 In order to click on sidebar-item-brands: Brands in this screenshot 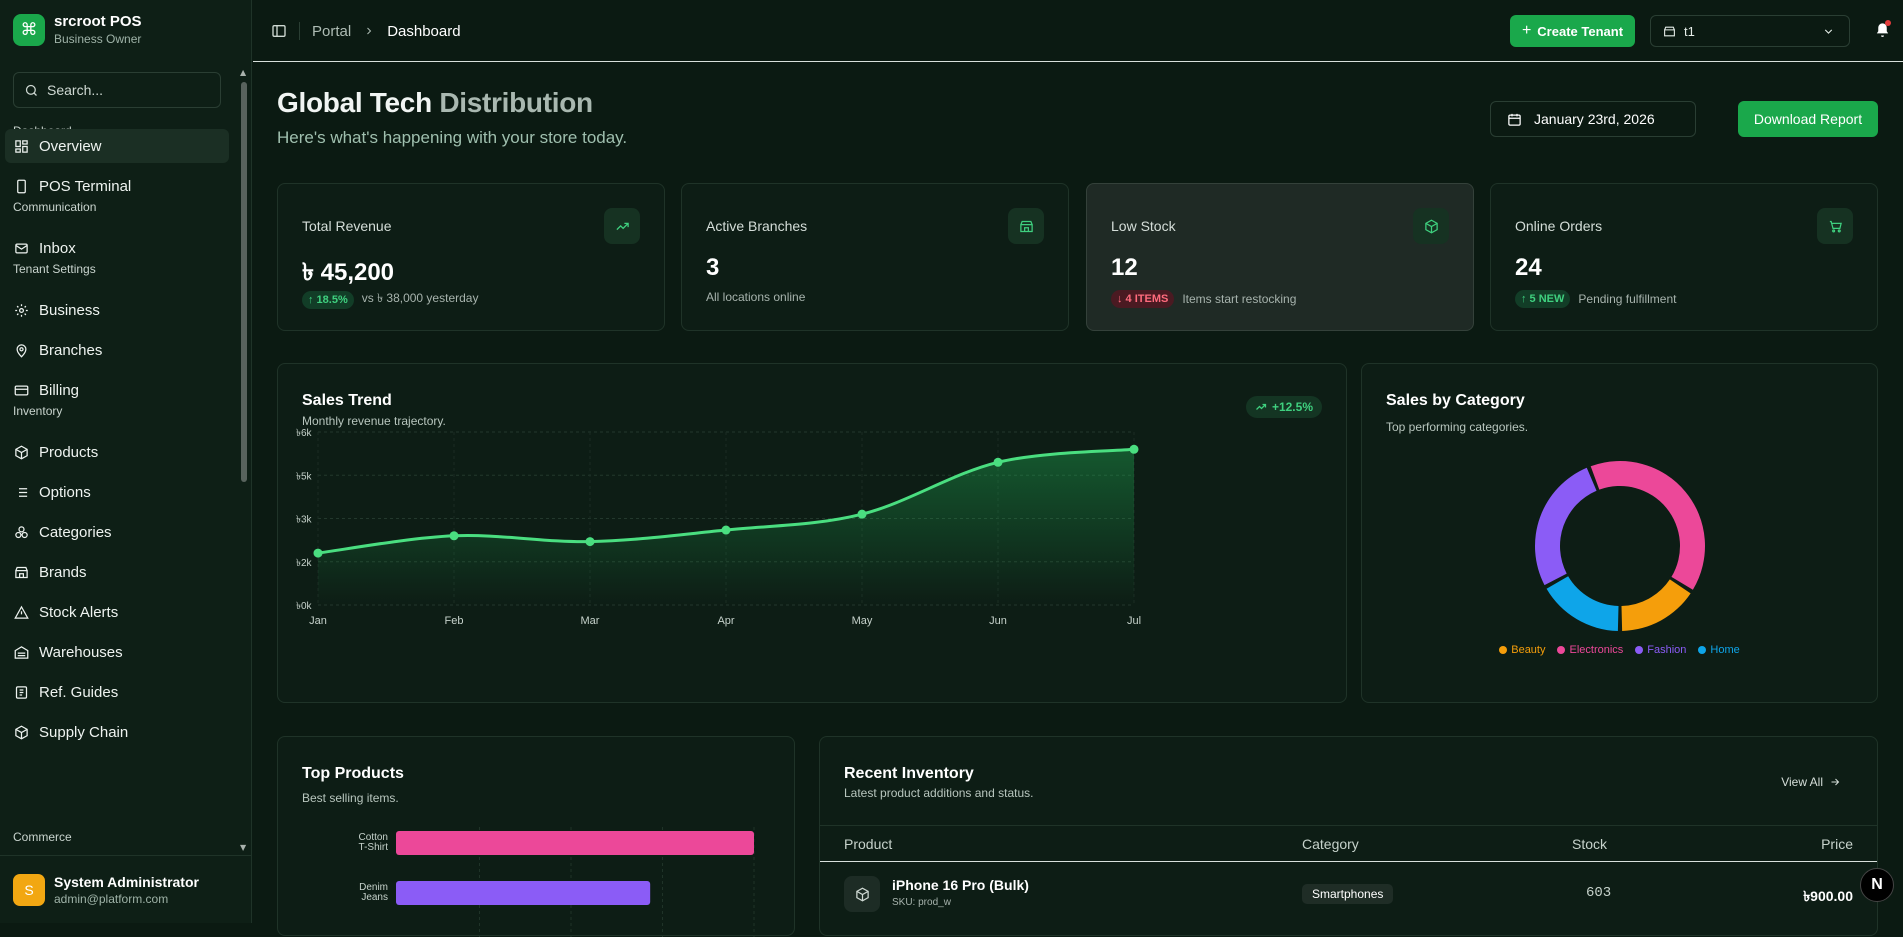, I will do `click(117, 572)`.